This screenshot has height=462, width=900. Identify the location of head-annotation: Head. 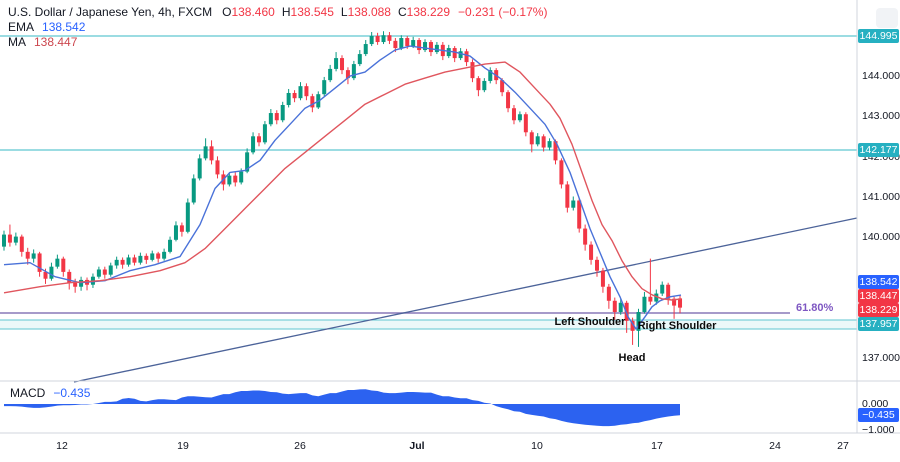
(632, 358).